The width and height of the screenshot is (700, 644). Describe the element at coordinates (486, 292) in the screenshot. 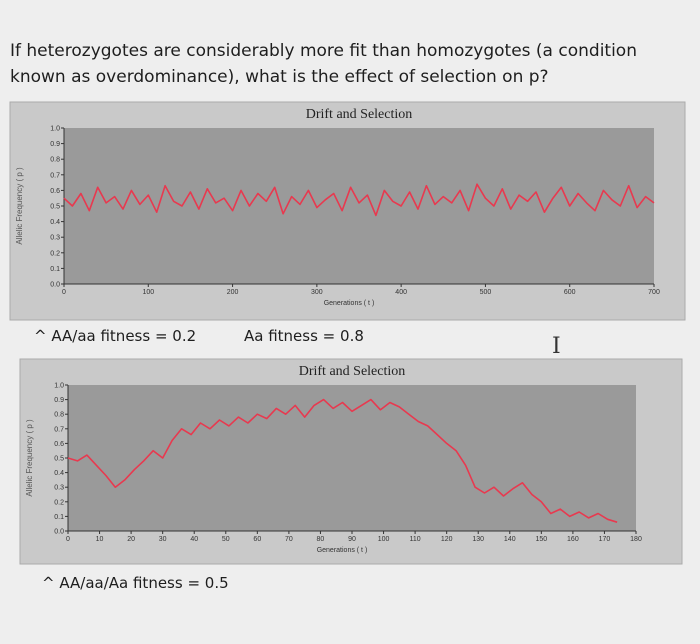

I see `x-tick-label: 500` at that location.